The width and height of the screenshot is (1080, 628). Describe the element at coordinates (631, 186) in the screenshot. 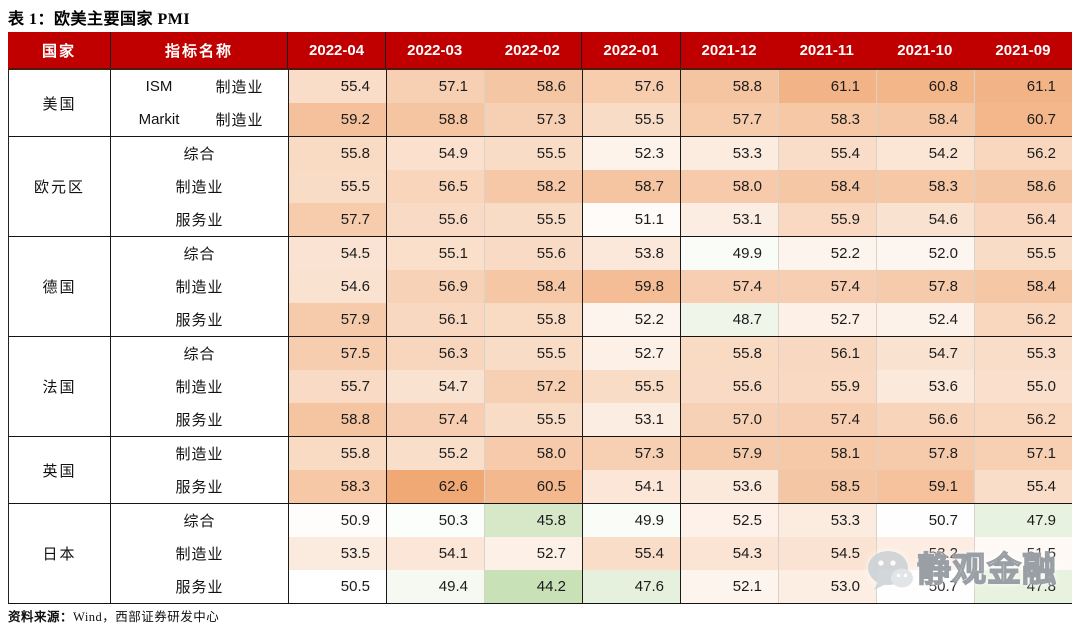

I see `value-cell: 58.7` at that location.